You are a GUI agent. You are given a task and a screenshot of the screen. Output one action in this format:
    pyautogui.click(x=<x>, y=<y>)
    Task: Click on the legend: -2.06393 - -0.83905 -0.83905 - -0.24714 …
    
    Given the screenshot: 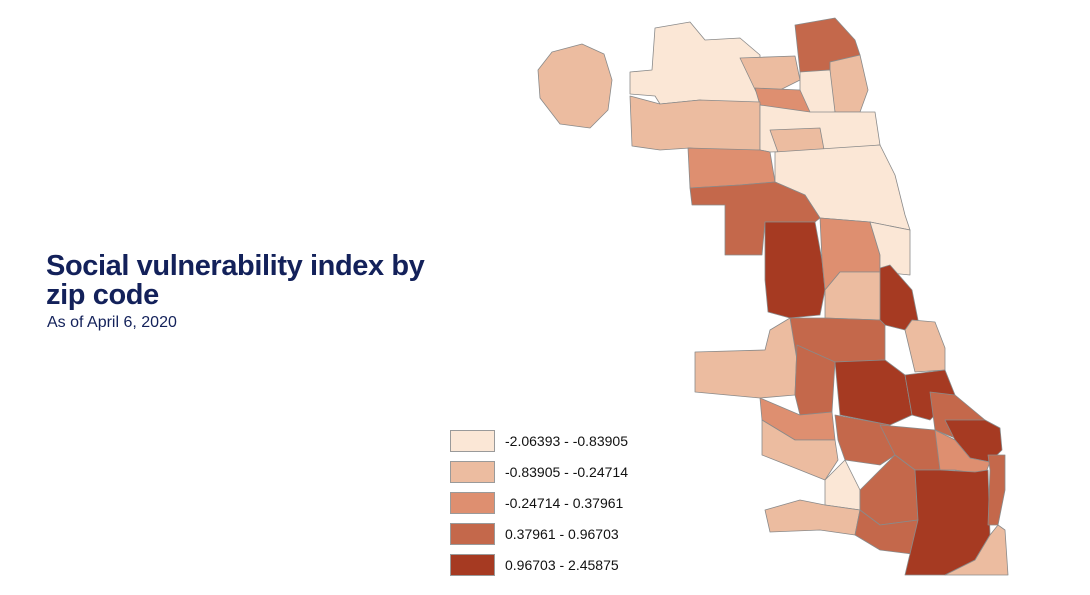 What is the action you would take?
    pyautogui.click(x=539, y=502)
    